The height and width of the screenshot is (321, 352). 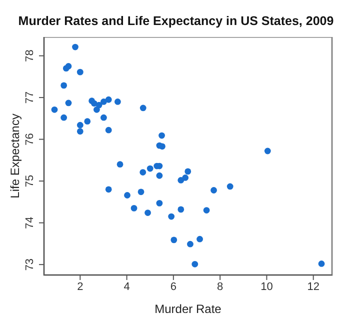 What do you see at coordinates (30, 139) in the screenshot?
I see `y-tick-label: 76` at bounding box center [30, 139].